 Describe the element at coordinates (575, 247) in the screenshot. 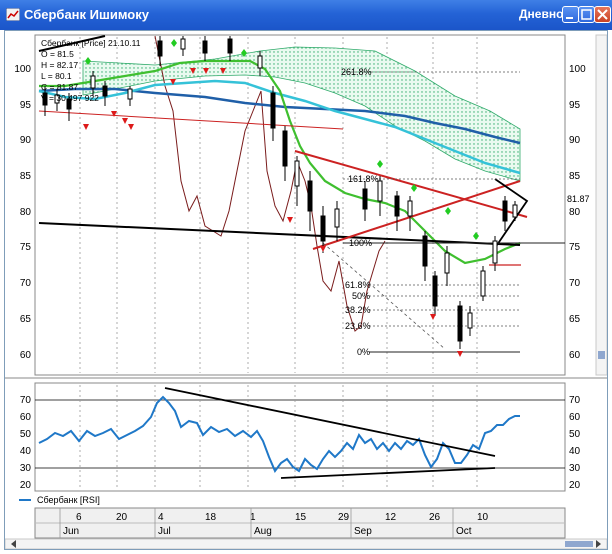

I see `price-tick-right: 75` at that location.